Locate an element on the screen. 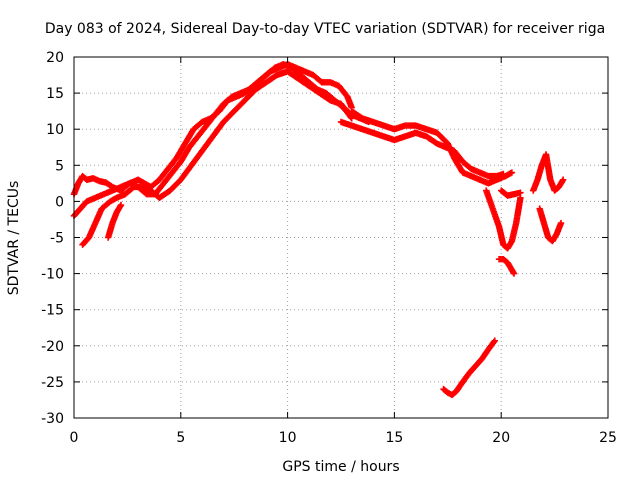 The image size is (640, 480). y-tick-label: -30 is located at coordinates (52, 419).